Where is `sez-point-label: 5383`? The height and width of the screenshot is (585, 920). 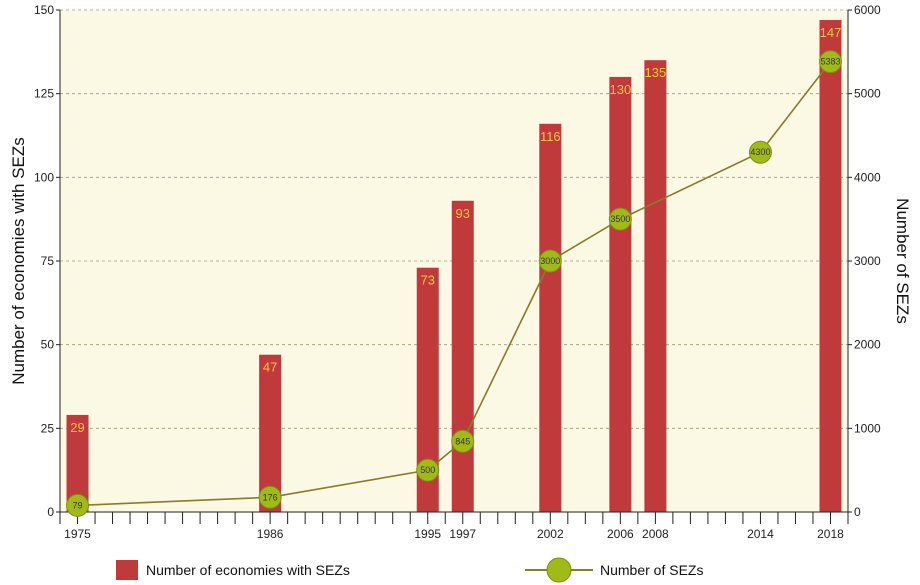
sez-point-label: 5383 is located at coordinates (830, 62).